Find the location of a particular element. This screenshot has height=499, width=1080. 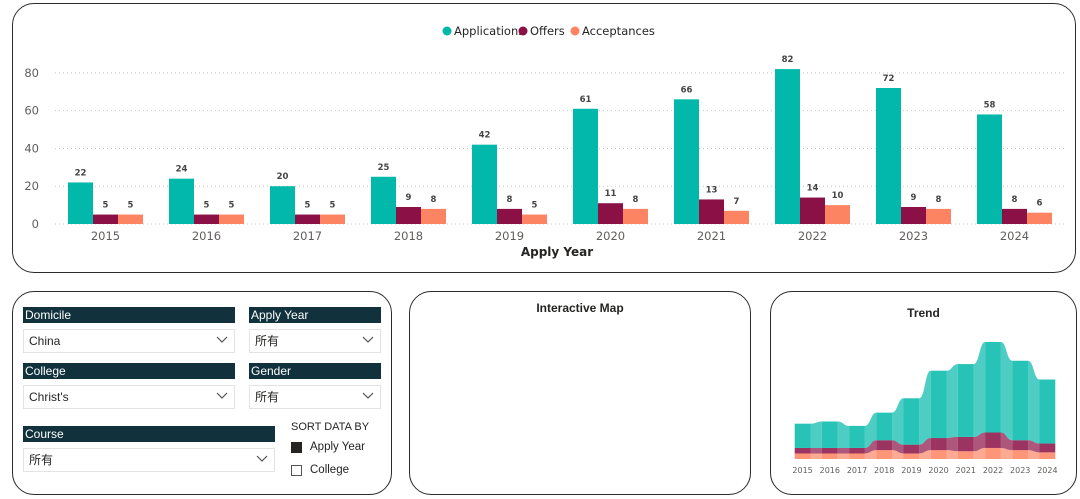

sort-option-label: College is located at coordinates (329, 470).